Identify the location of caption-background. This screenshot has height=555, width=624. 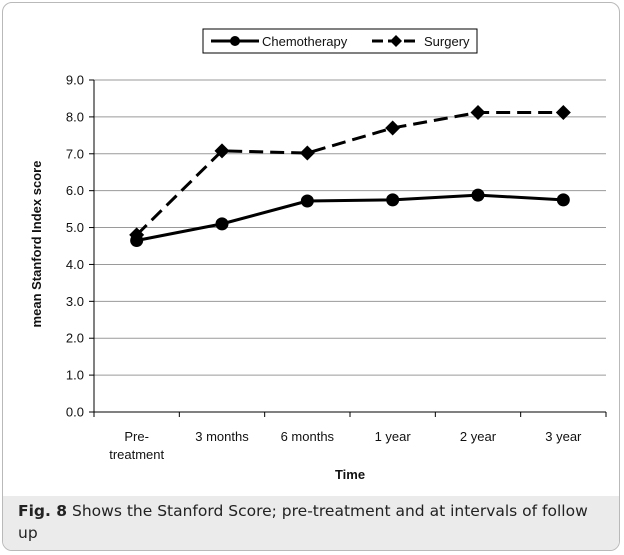
(311, 523).